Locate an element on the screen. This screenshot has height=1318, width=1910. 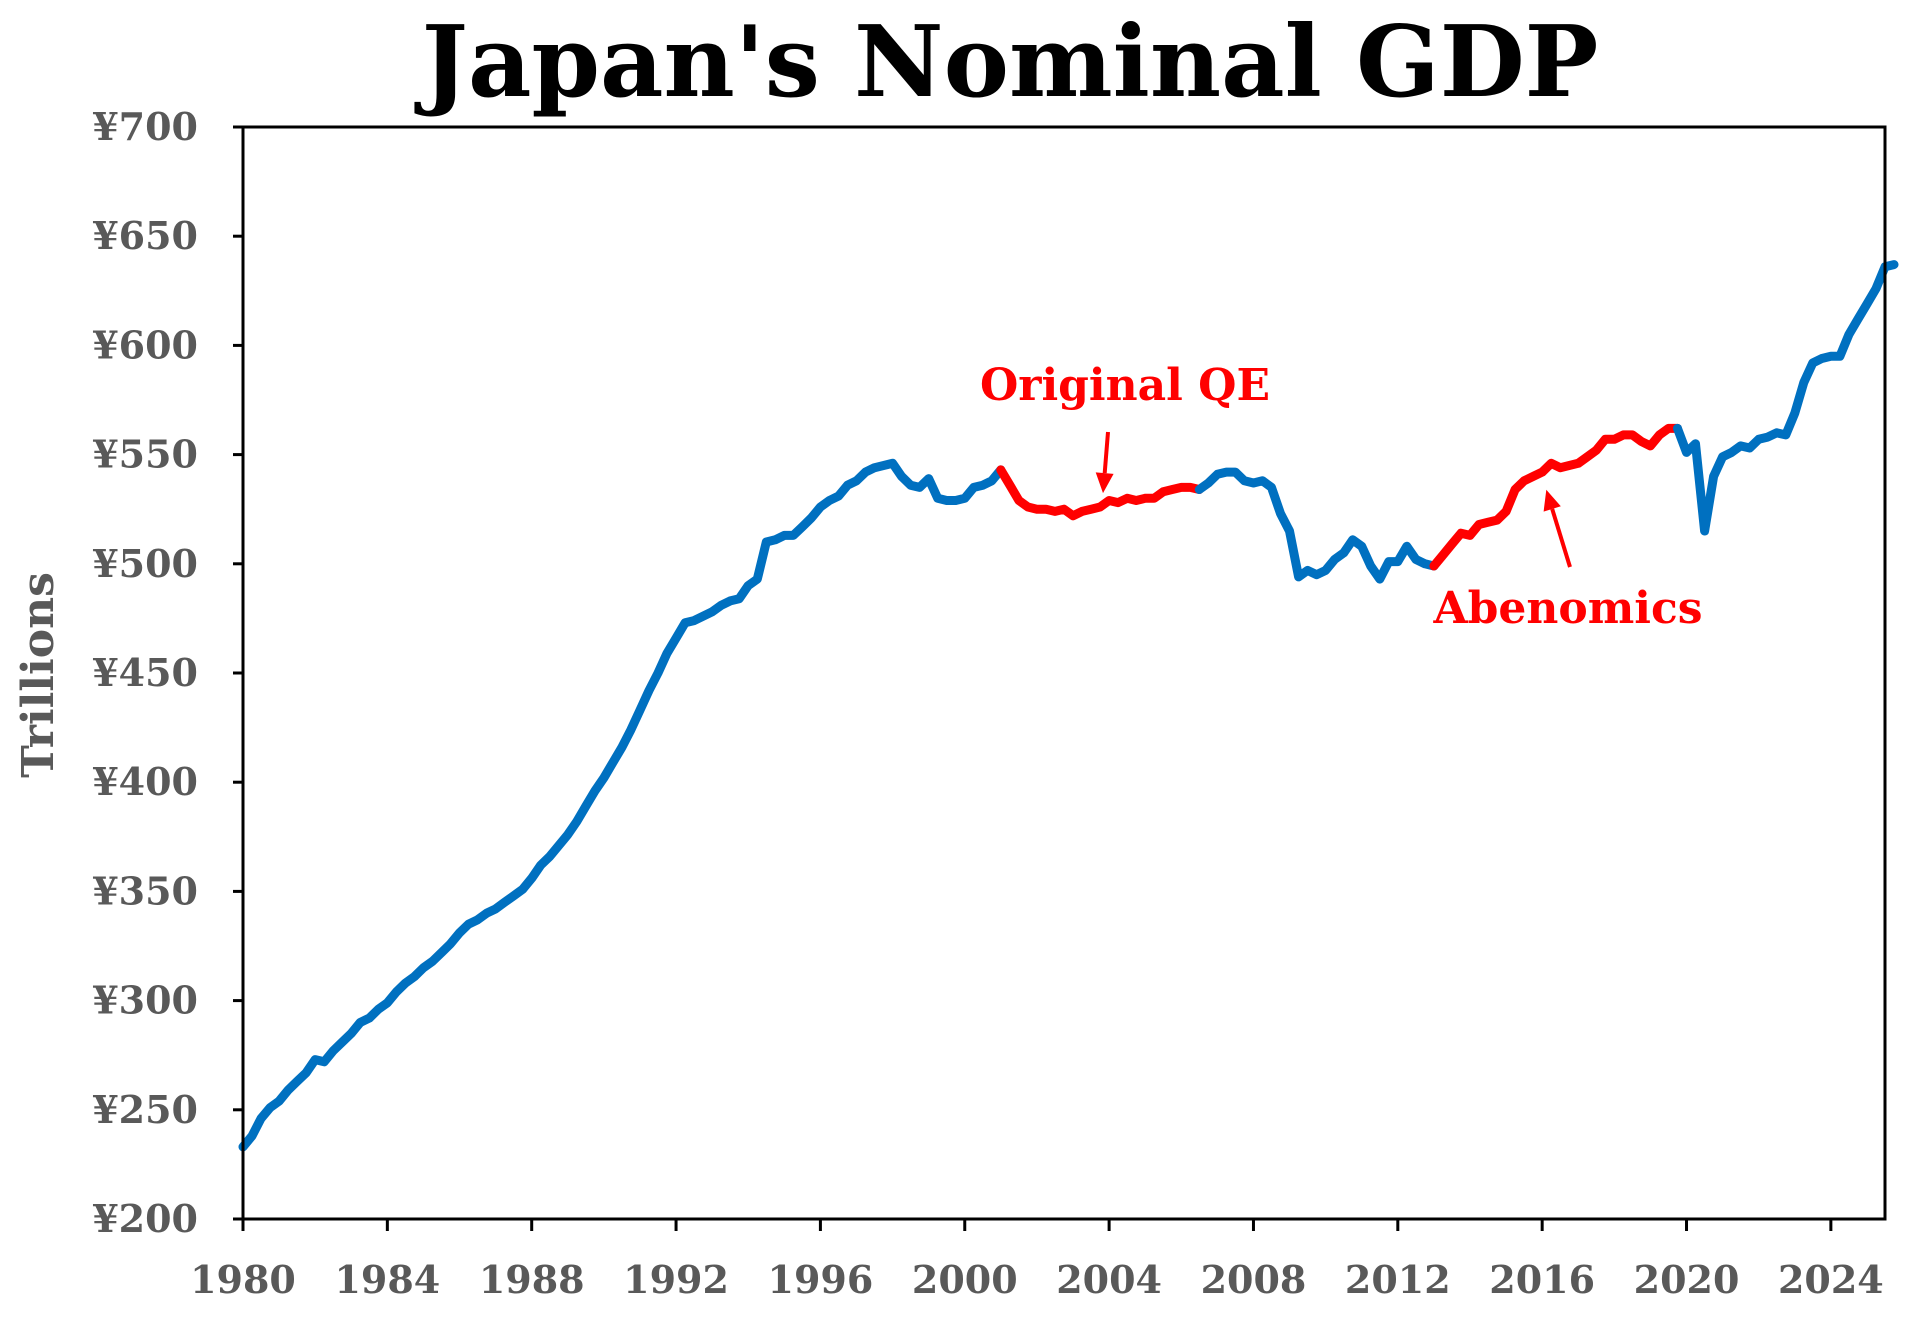
y-tick-label: ¥650 is located at coordinates (145, 235).